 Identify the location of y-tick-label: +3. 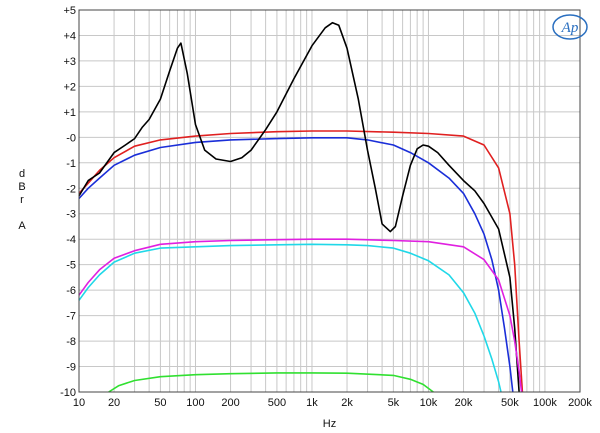
(69, 62).